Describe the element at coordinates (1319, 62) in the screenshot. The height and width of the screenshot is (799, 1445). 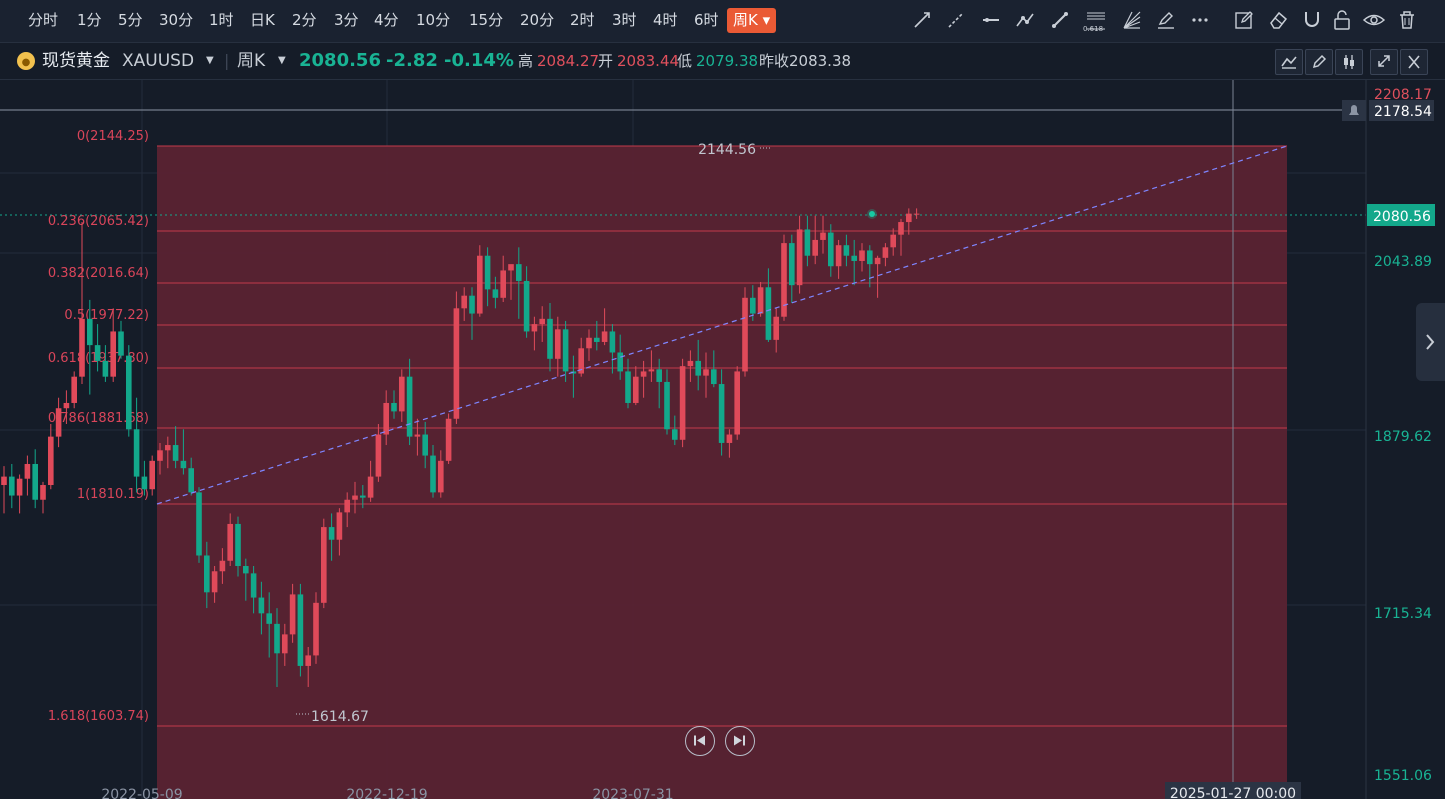
I see `draw-toggle-button` at that location.